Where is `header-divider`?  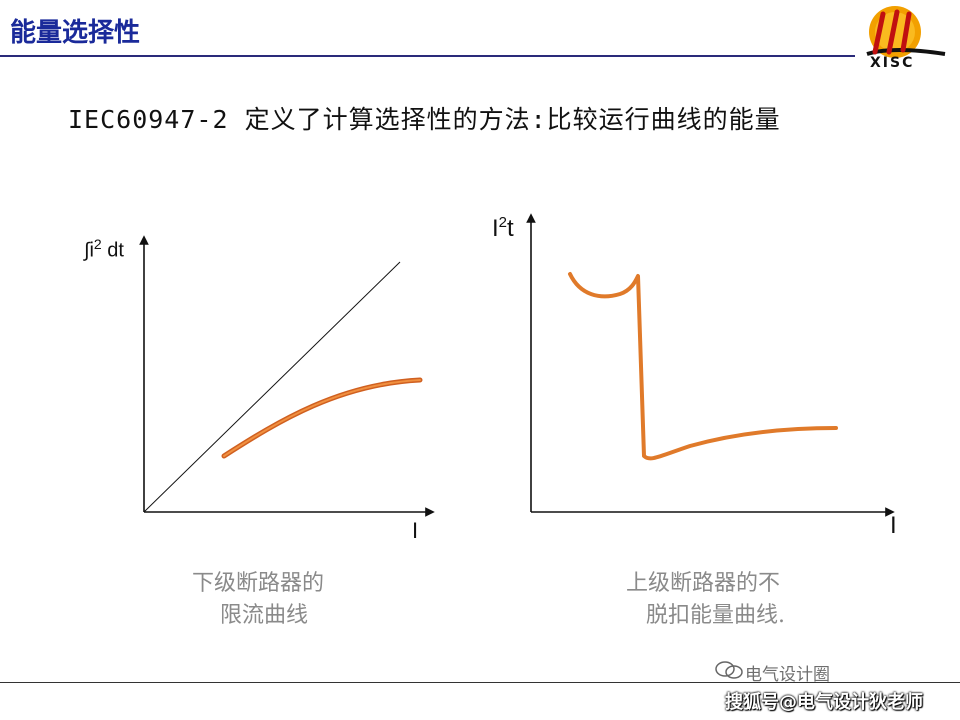
header-divider is located at coordinates (427, 56).